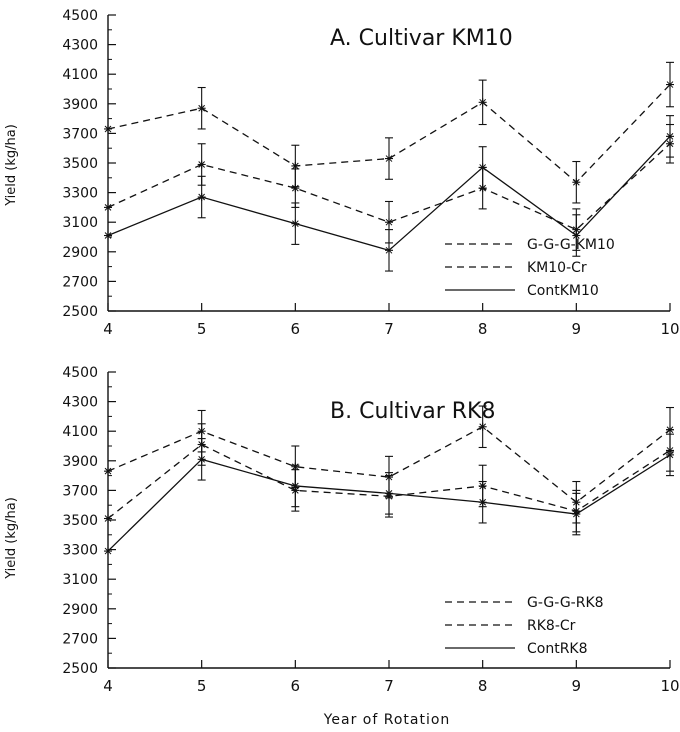 The width and height of the screenshot is (680, 732). What do you see at coordinates (80, 75) in the screenshot?
I see `panel-a-y-tick-label: 4100` at bounding box center [80, 75].